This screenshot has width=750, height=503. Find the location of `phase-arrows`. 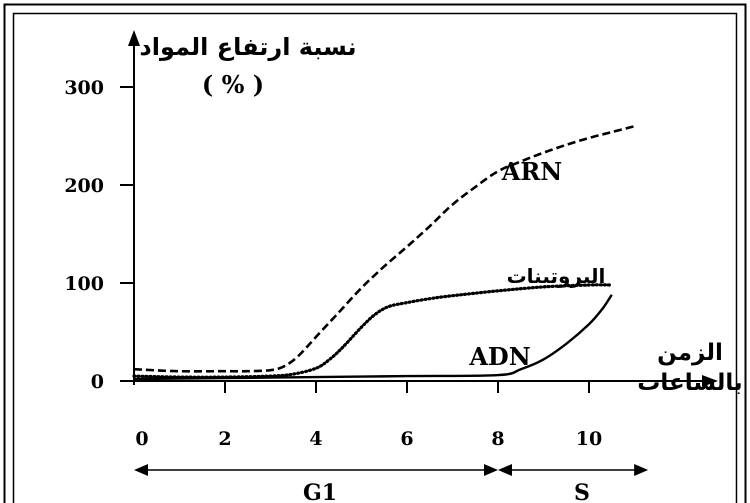

phase-arrows is located at coordinates (391, 470).